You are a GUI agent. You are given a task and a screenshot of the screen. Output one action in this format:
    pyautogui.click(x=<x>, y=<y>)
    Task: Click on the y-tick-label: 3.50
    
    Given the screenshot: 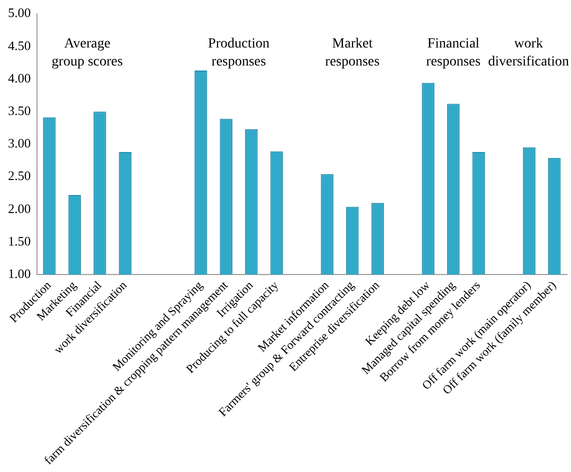 What is the action you would take?
    pyautogui.click(x=19, y=110)
    